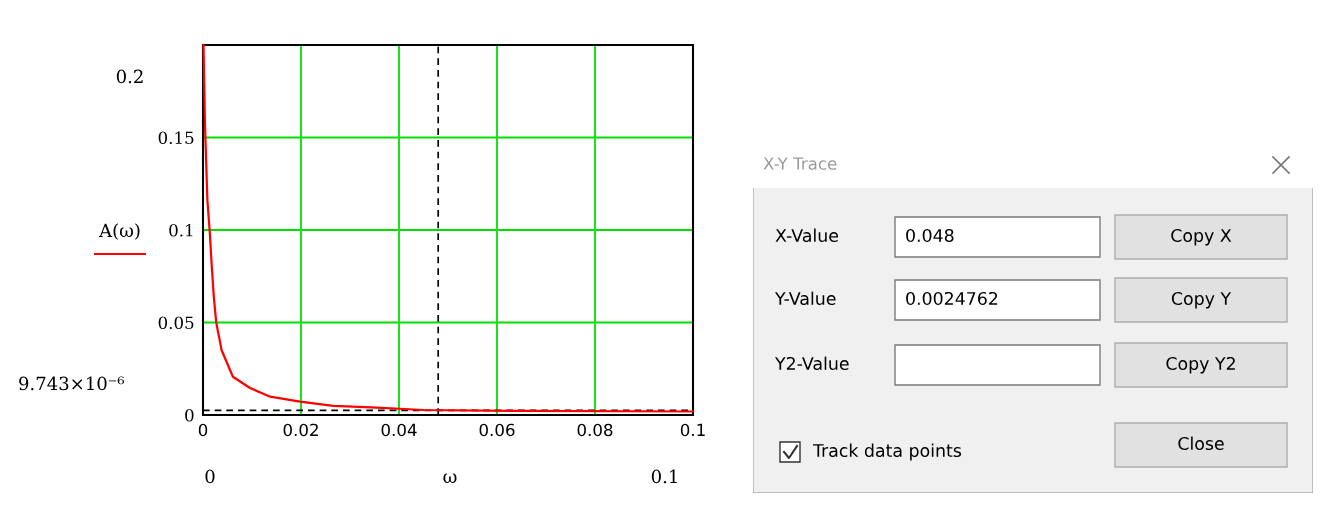 The height and width of the screenshot is (513, 1321). I want to click on text: 9.743×10⁻⁶, so click(72, 383).